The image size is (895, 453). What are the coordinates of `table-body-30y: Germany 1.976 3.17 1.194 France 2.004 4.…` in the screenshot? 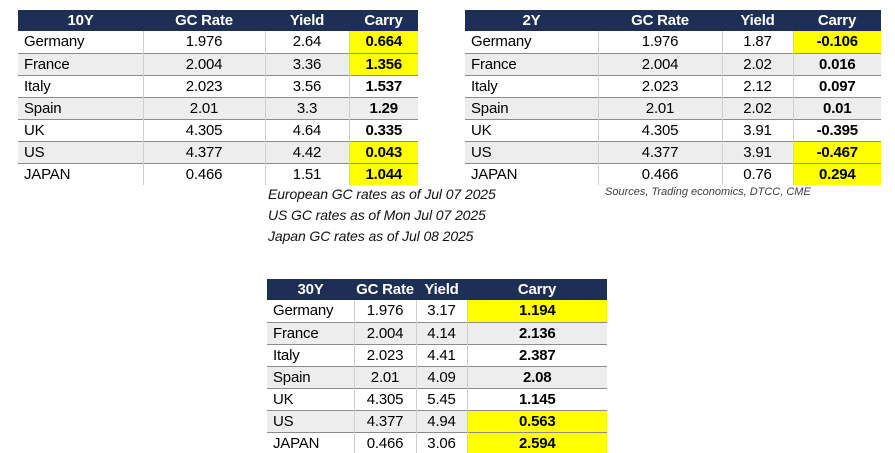 It's located at (437, 376).